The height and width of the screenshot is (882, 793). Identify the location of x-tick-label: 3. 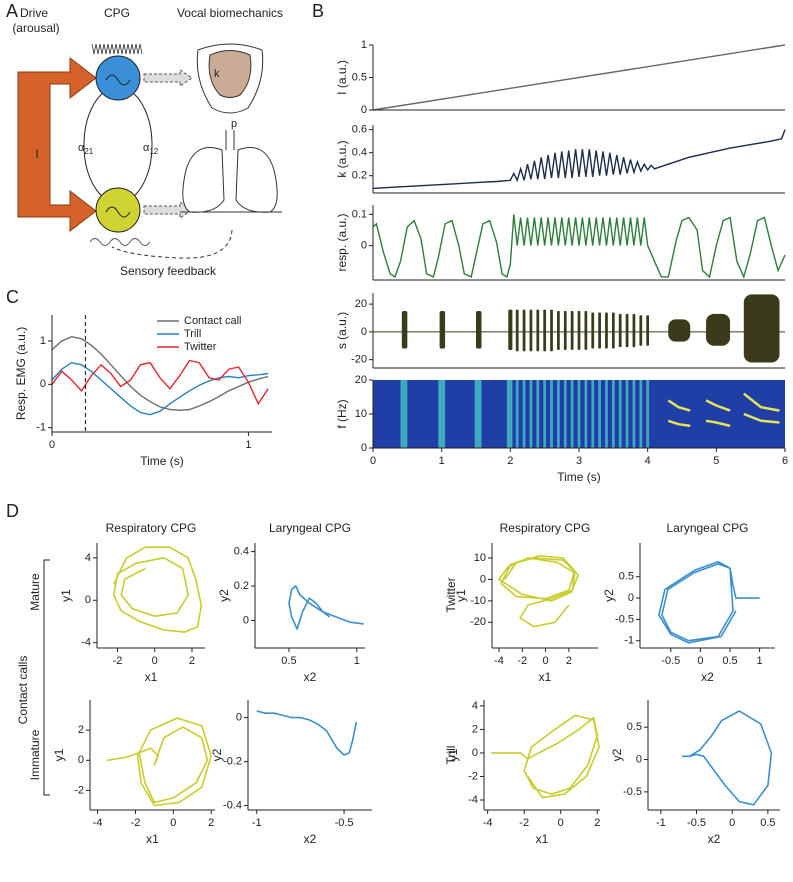
(579, 461).